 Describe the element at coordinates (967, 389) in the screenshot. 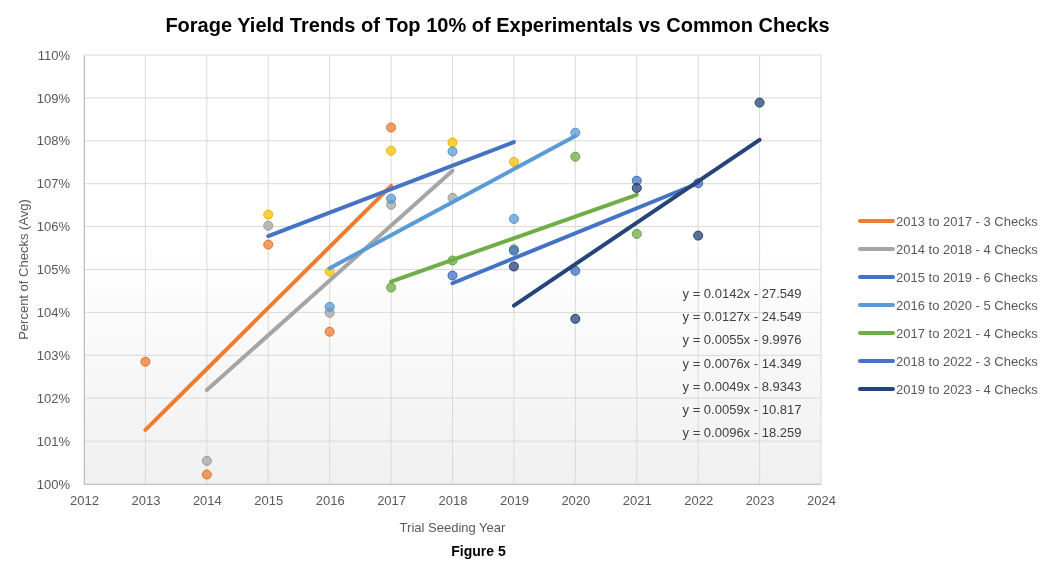

I see `legend-label: 2019 to 2023 - 4 Checks` at that location.